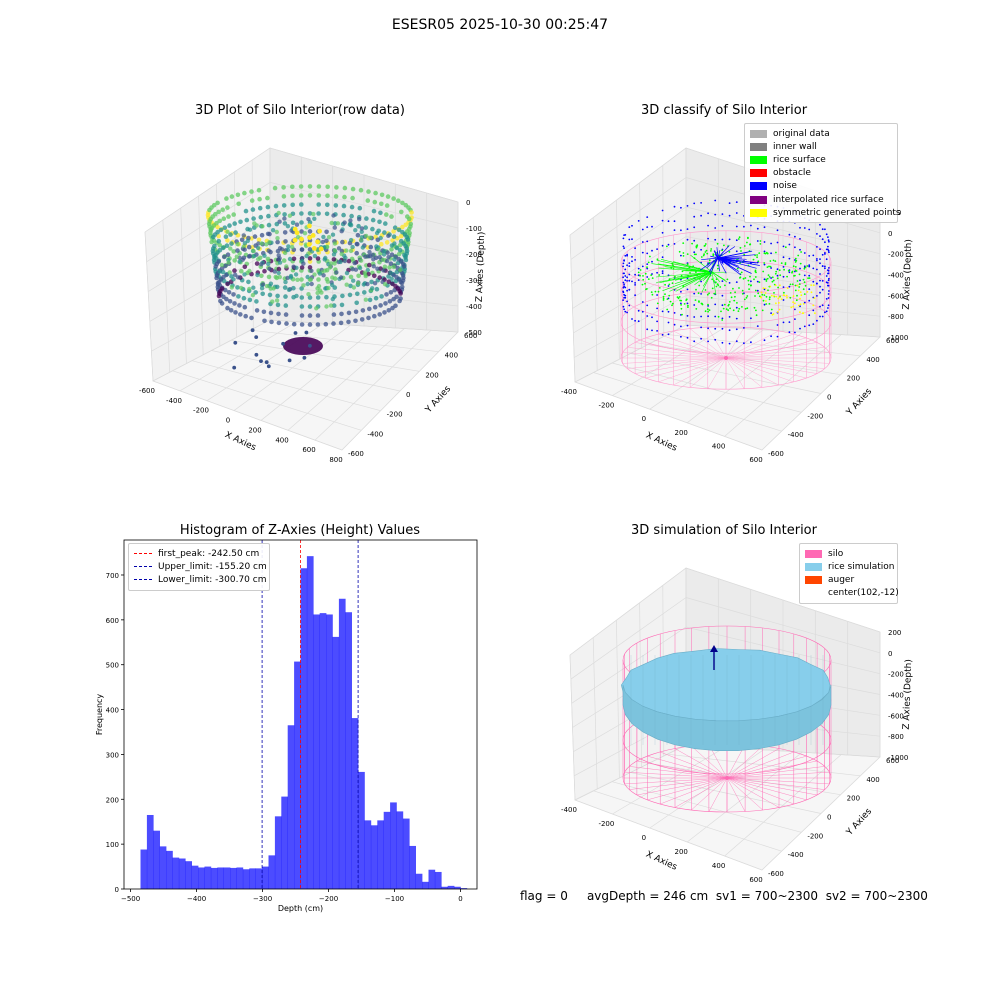 The height and width of the screenshot is (1000, 1000). What do you see at coordinates (201, 411) in the screenshot?
I see `x-tick-label: -200` at bounding box center [201, 411].